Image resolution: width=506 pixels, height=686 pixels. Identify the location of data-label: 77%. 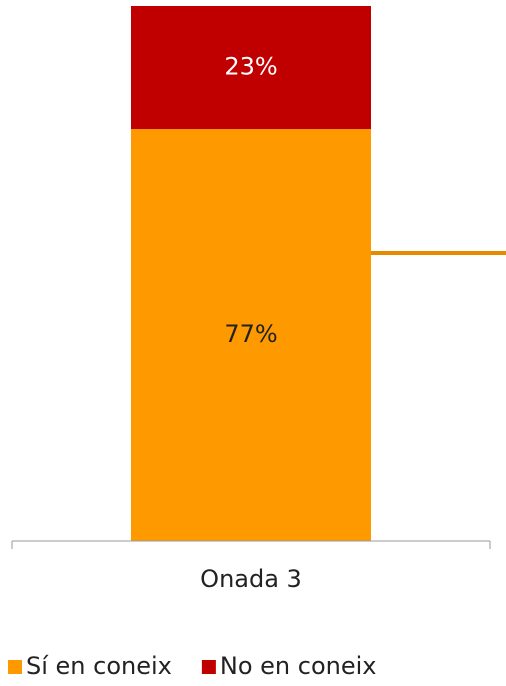
(250, 334).